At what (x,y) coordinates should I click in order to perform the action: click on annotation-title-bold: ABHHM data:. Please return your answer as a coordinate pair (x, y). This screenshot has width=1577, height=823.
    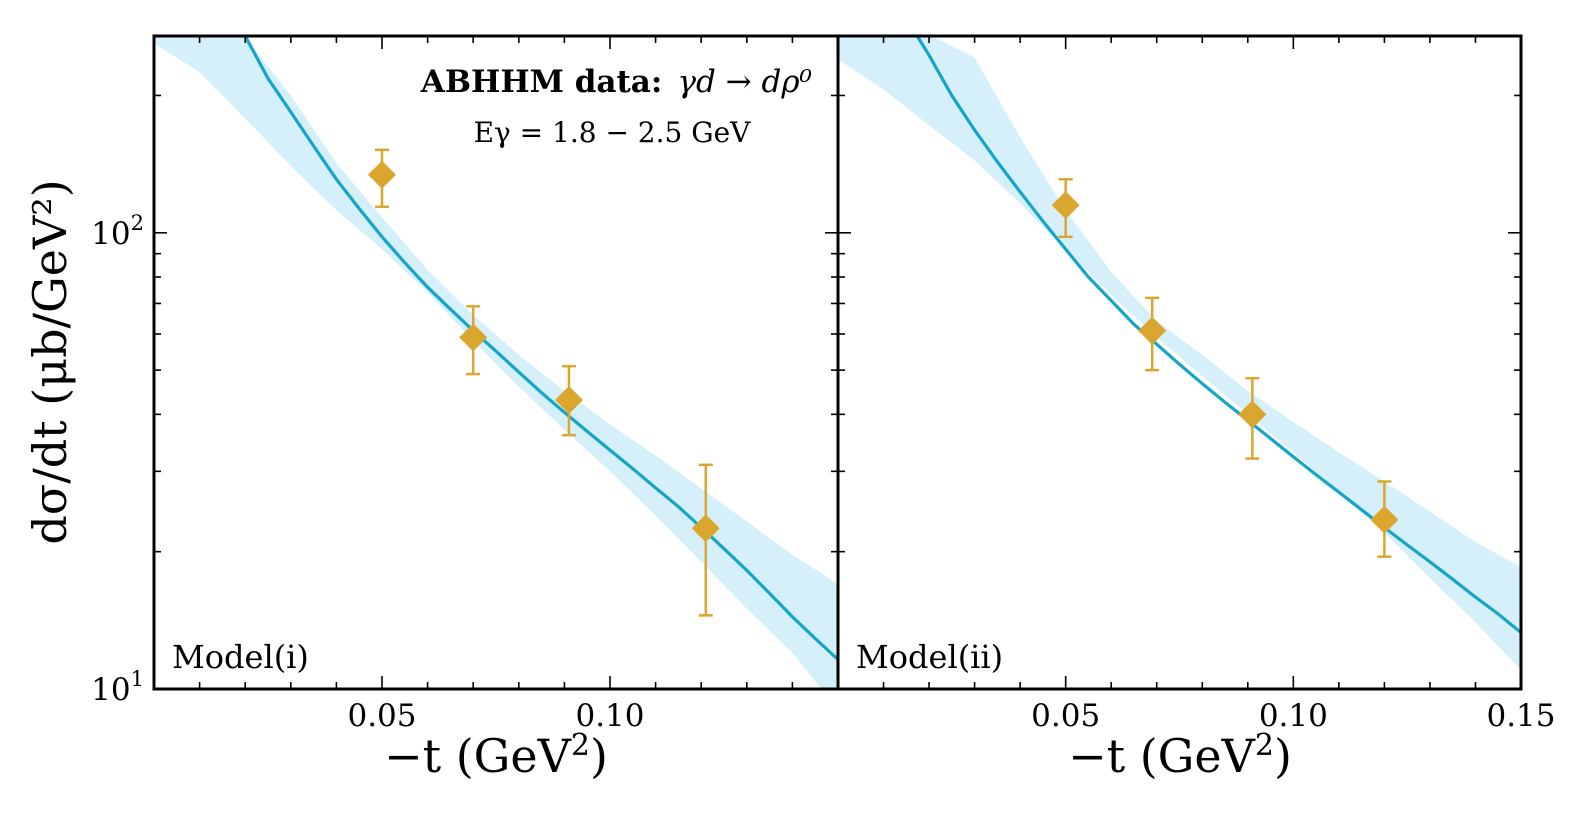
    Looking at the image, I should click on (541, 82).